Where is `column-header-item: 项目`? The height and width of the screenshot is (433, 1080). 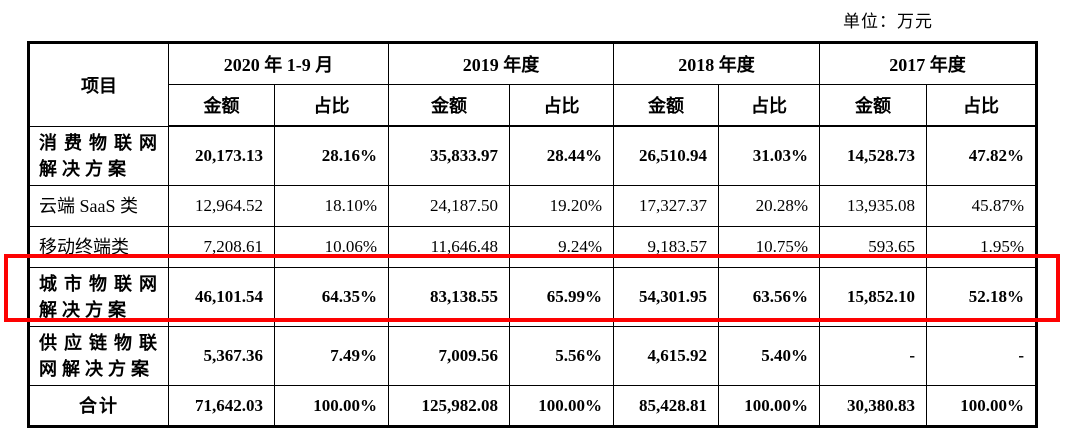
column-header-item: 项目 is located at coordinates (98, 84).